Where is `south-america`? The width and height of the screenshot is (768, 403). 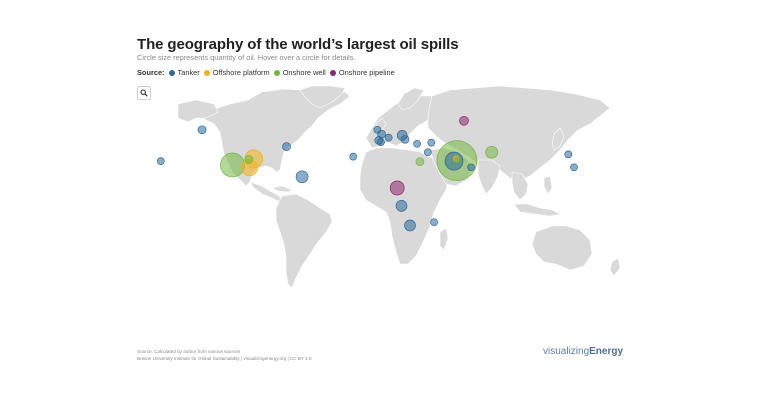 south-america is located at coordinates (304, 241).